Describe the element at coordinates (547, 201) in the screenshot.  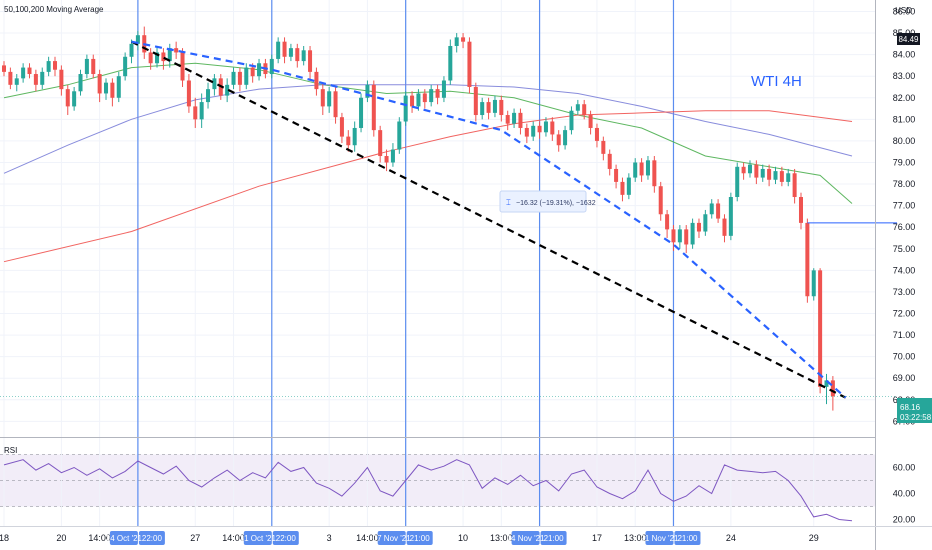
I see `measure-tooltip: ⌶ −16.32 (−19.31%), −1632` at that location.